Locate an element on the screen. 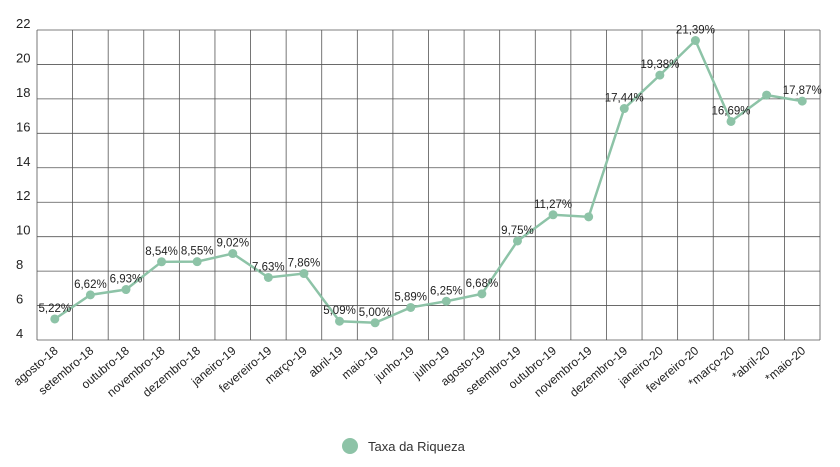 The width and height of the screenshot is (840, 467). data-label: 6,25% is located at coordinates (446, 291).